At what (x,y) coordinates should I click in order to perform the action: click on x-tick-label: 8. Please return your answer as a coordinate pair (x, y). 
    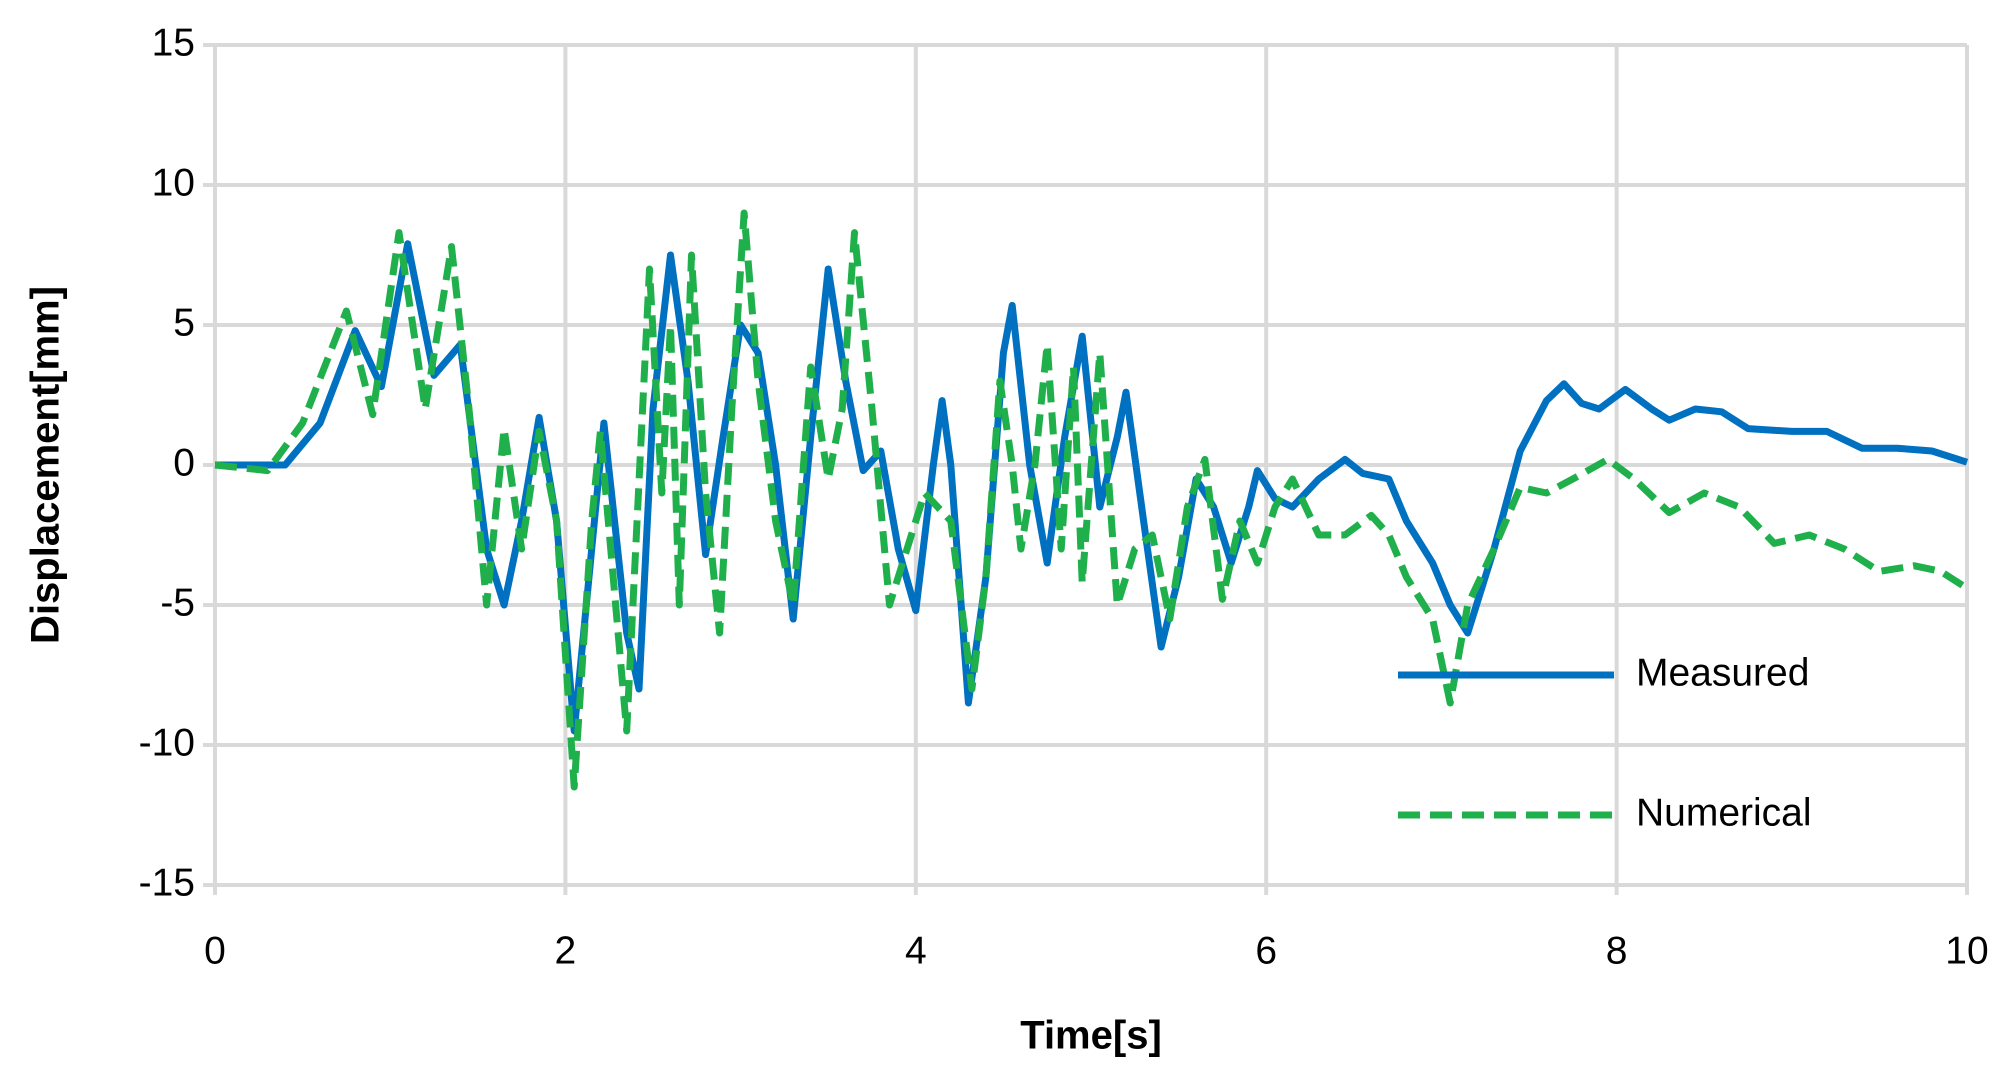
    Looking at the image, I should click on (1617, 950).